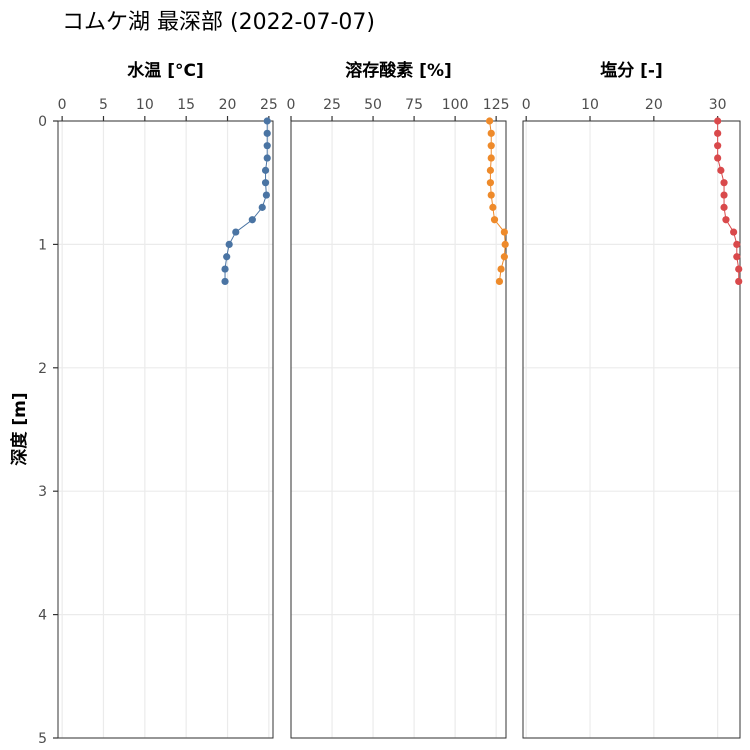  I want to click on x-tick-label: 50, so click(373, 105).